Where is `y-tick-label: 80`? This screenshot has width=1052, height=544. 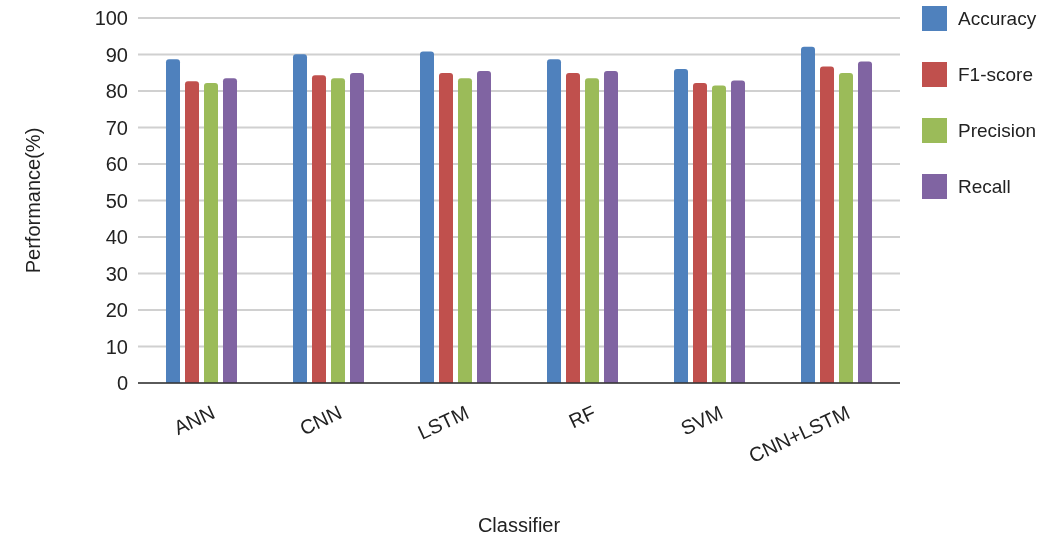
y-tick-label: 80 is located at coordinates (116, 91).